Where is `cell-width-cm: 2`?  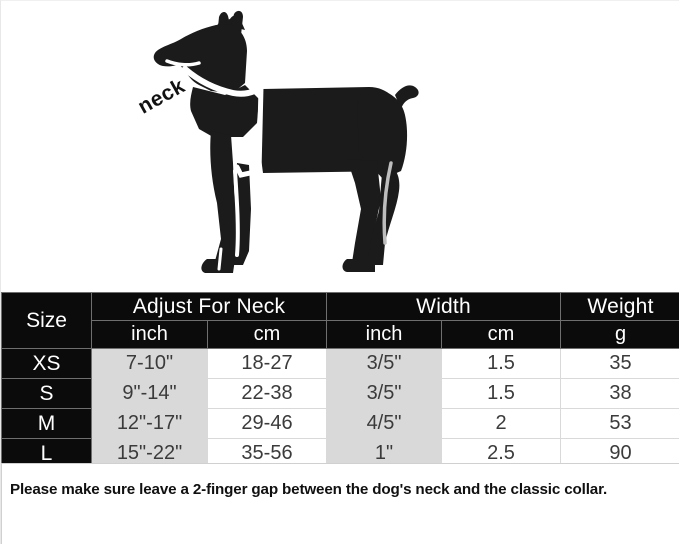 cell-width-cm: 2 is located at coordinates (501, 423).